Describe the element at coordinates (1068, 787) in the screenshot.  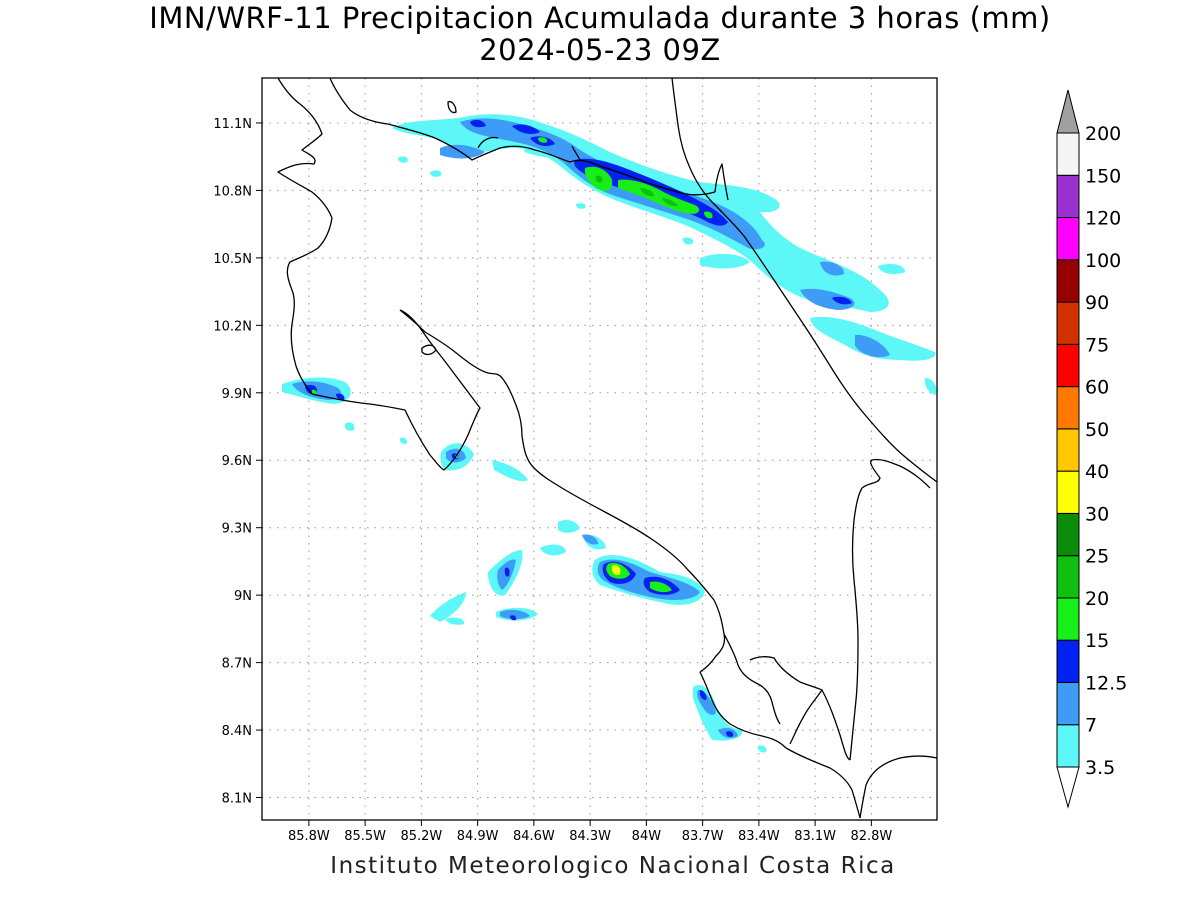
I see `colorbar-min-arrow` at that location.